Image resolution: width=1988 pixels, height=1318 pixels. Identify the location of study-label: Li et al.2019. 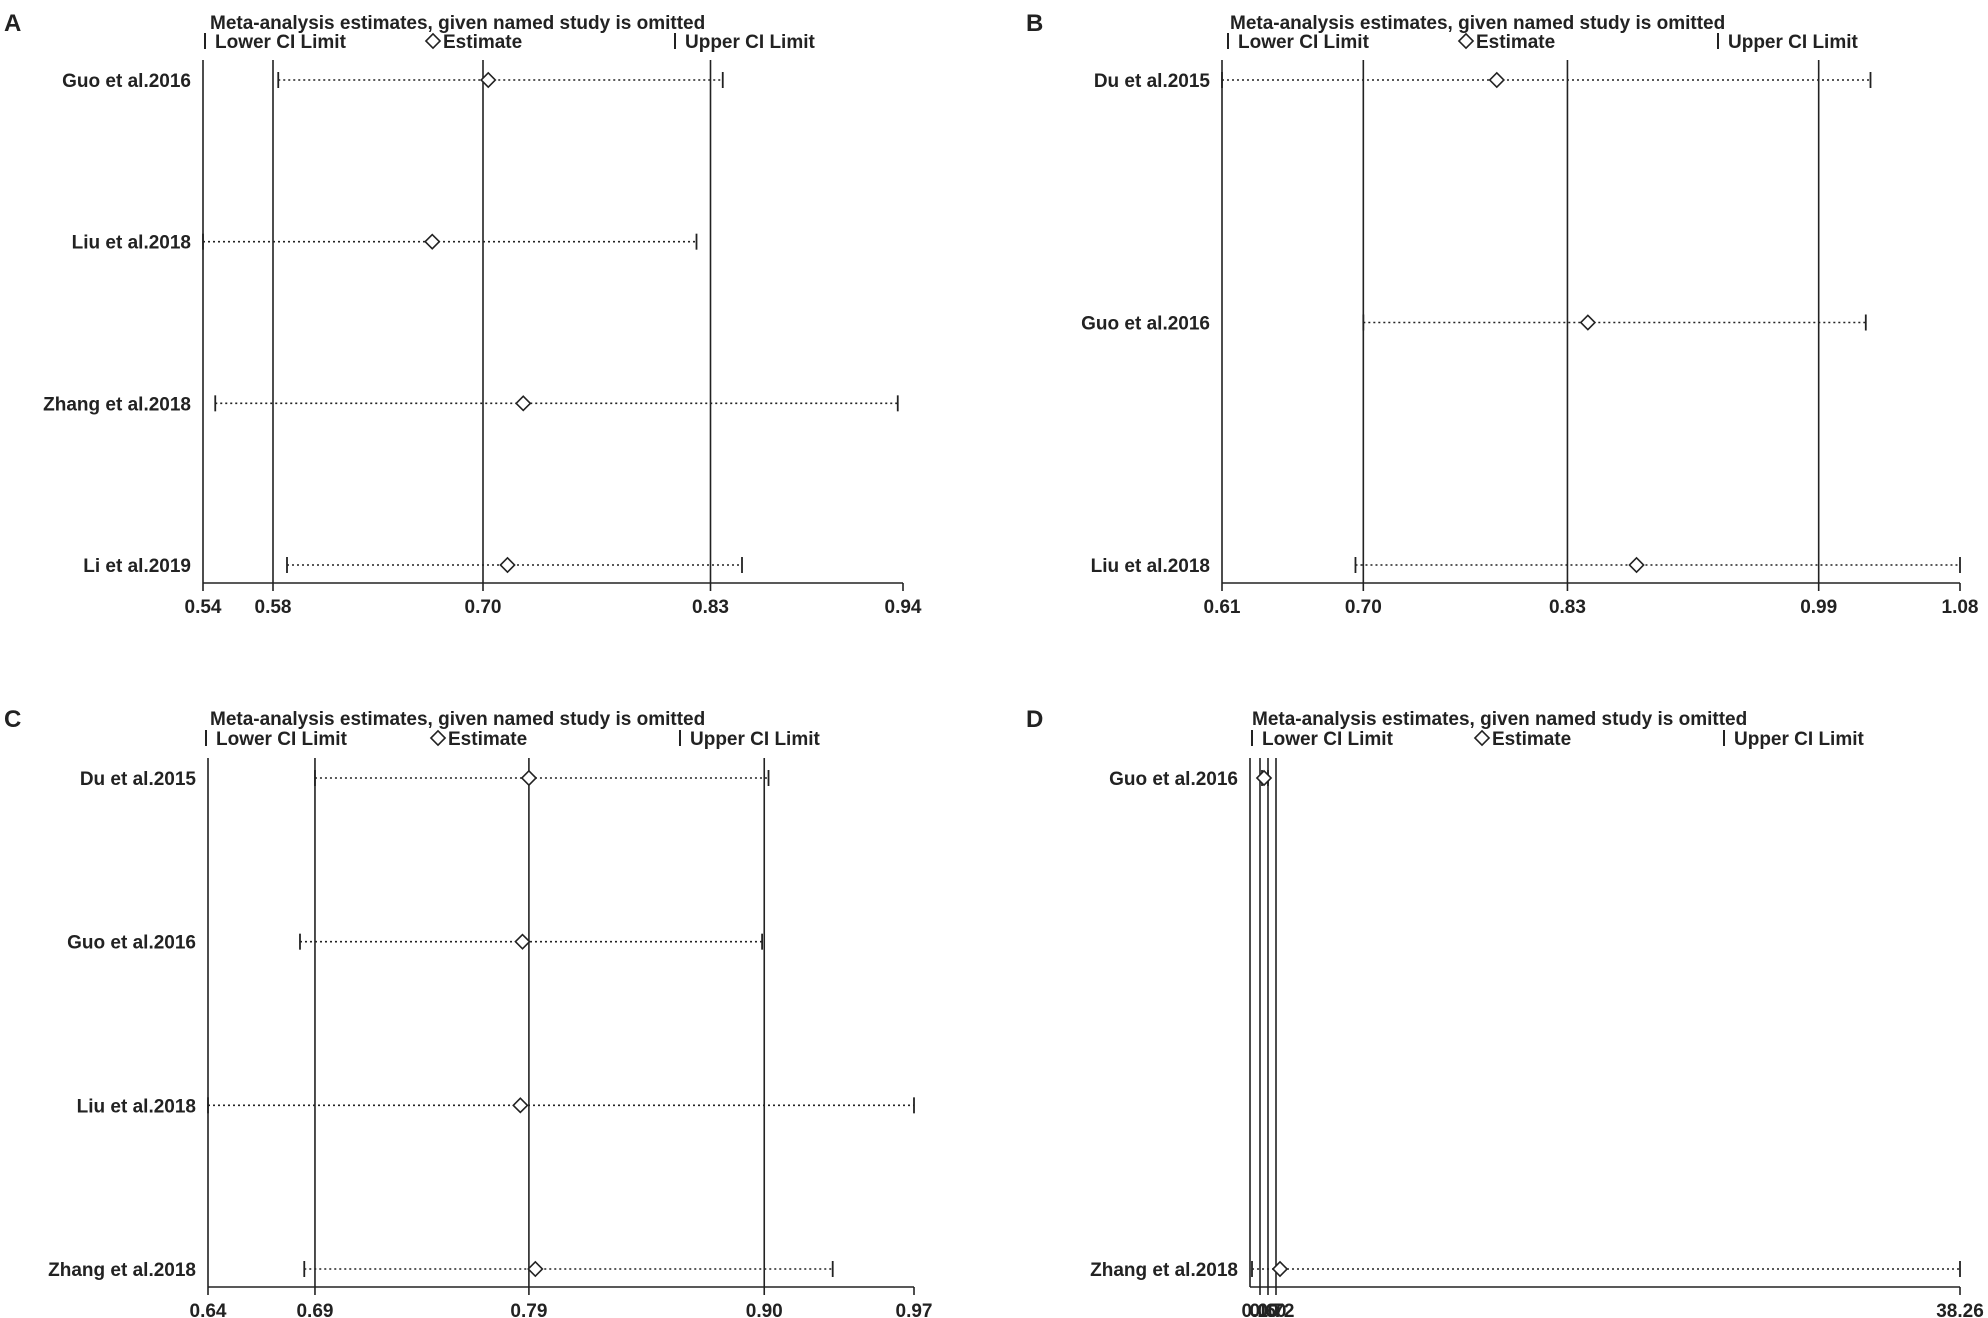
(137, 566).